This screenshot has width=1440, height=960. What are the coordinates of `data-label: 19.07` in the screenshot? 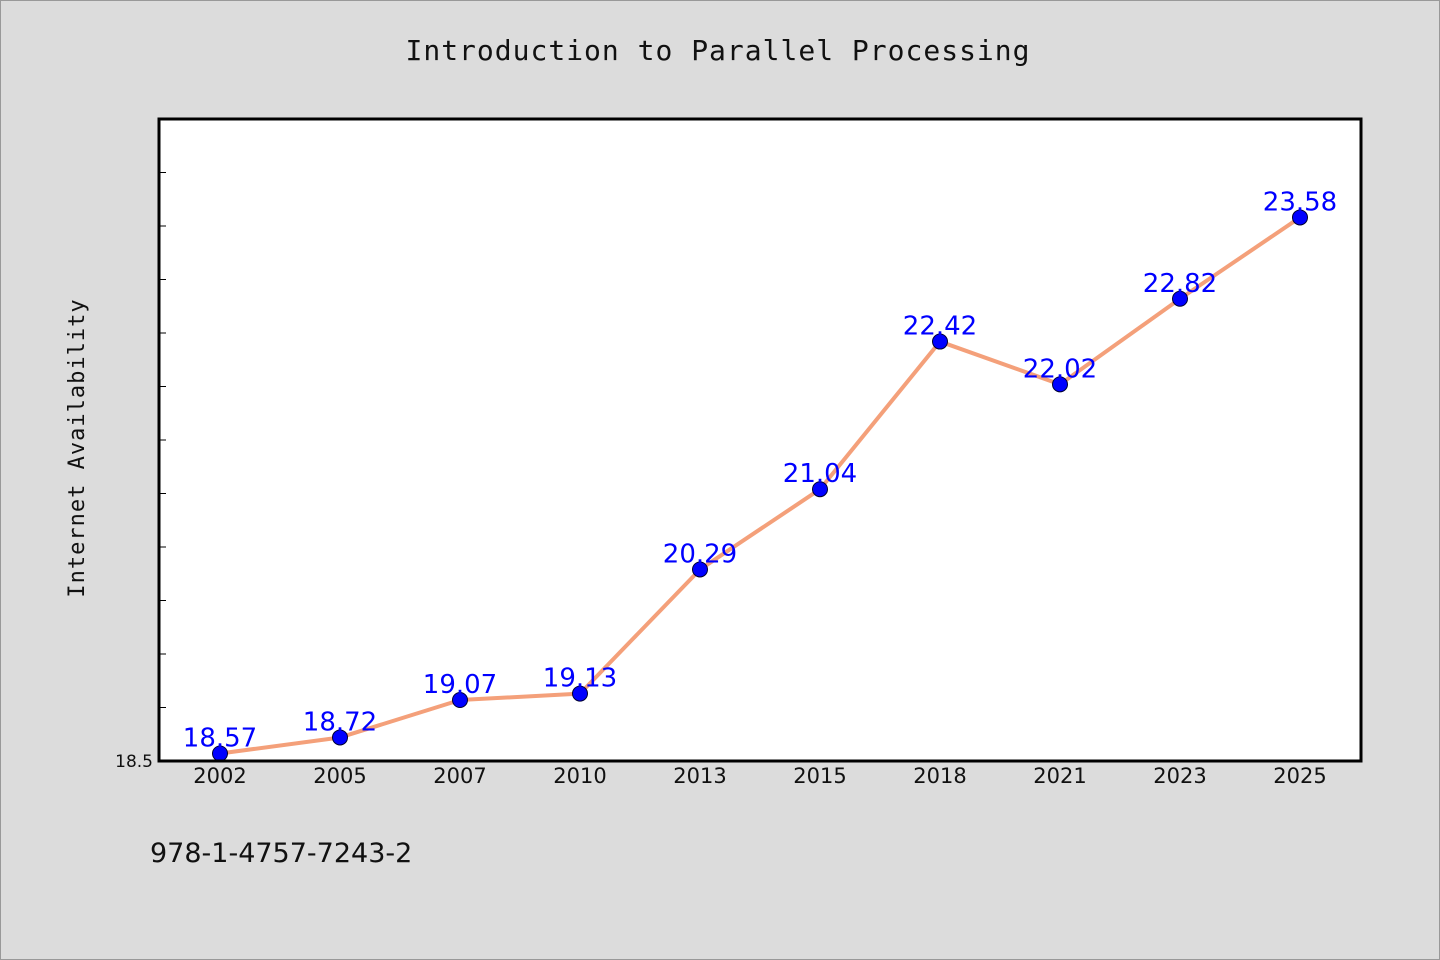 It's located at (460, 685).